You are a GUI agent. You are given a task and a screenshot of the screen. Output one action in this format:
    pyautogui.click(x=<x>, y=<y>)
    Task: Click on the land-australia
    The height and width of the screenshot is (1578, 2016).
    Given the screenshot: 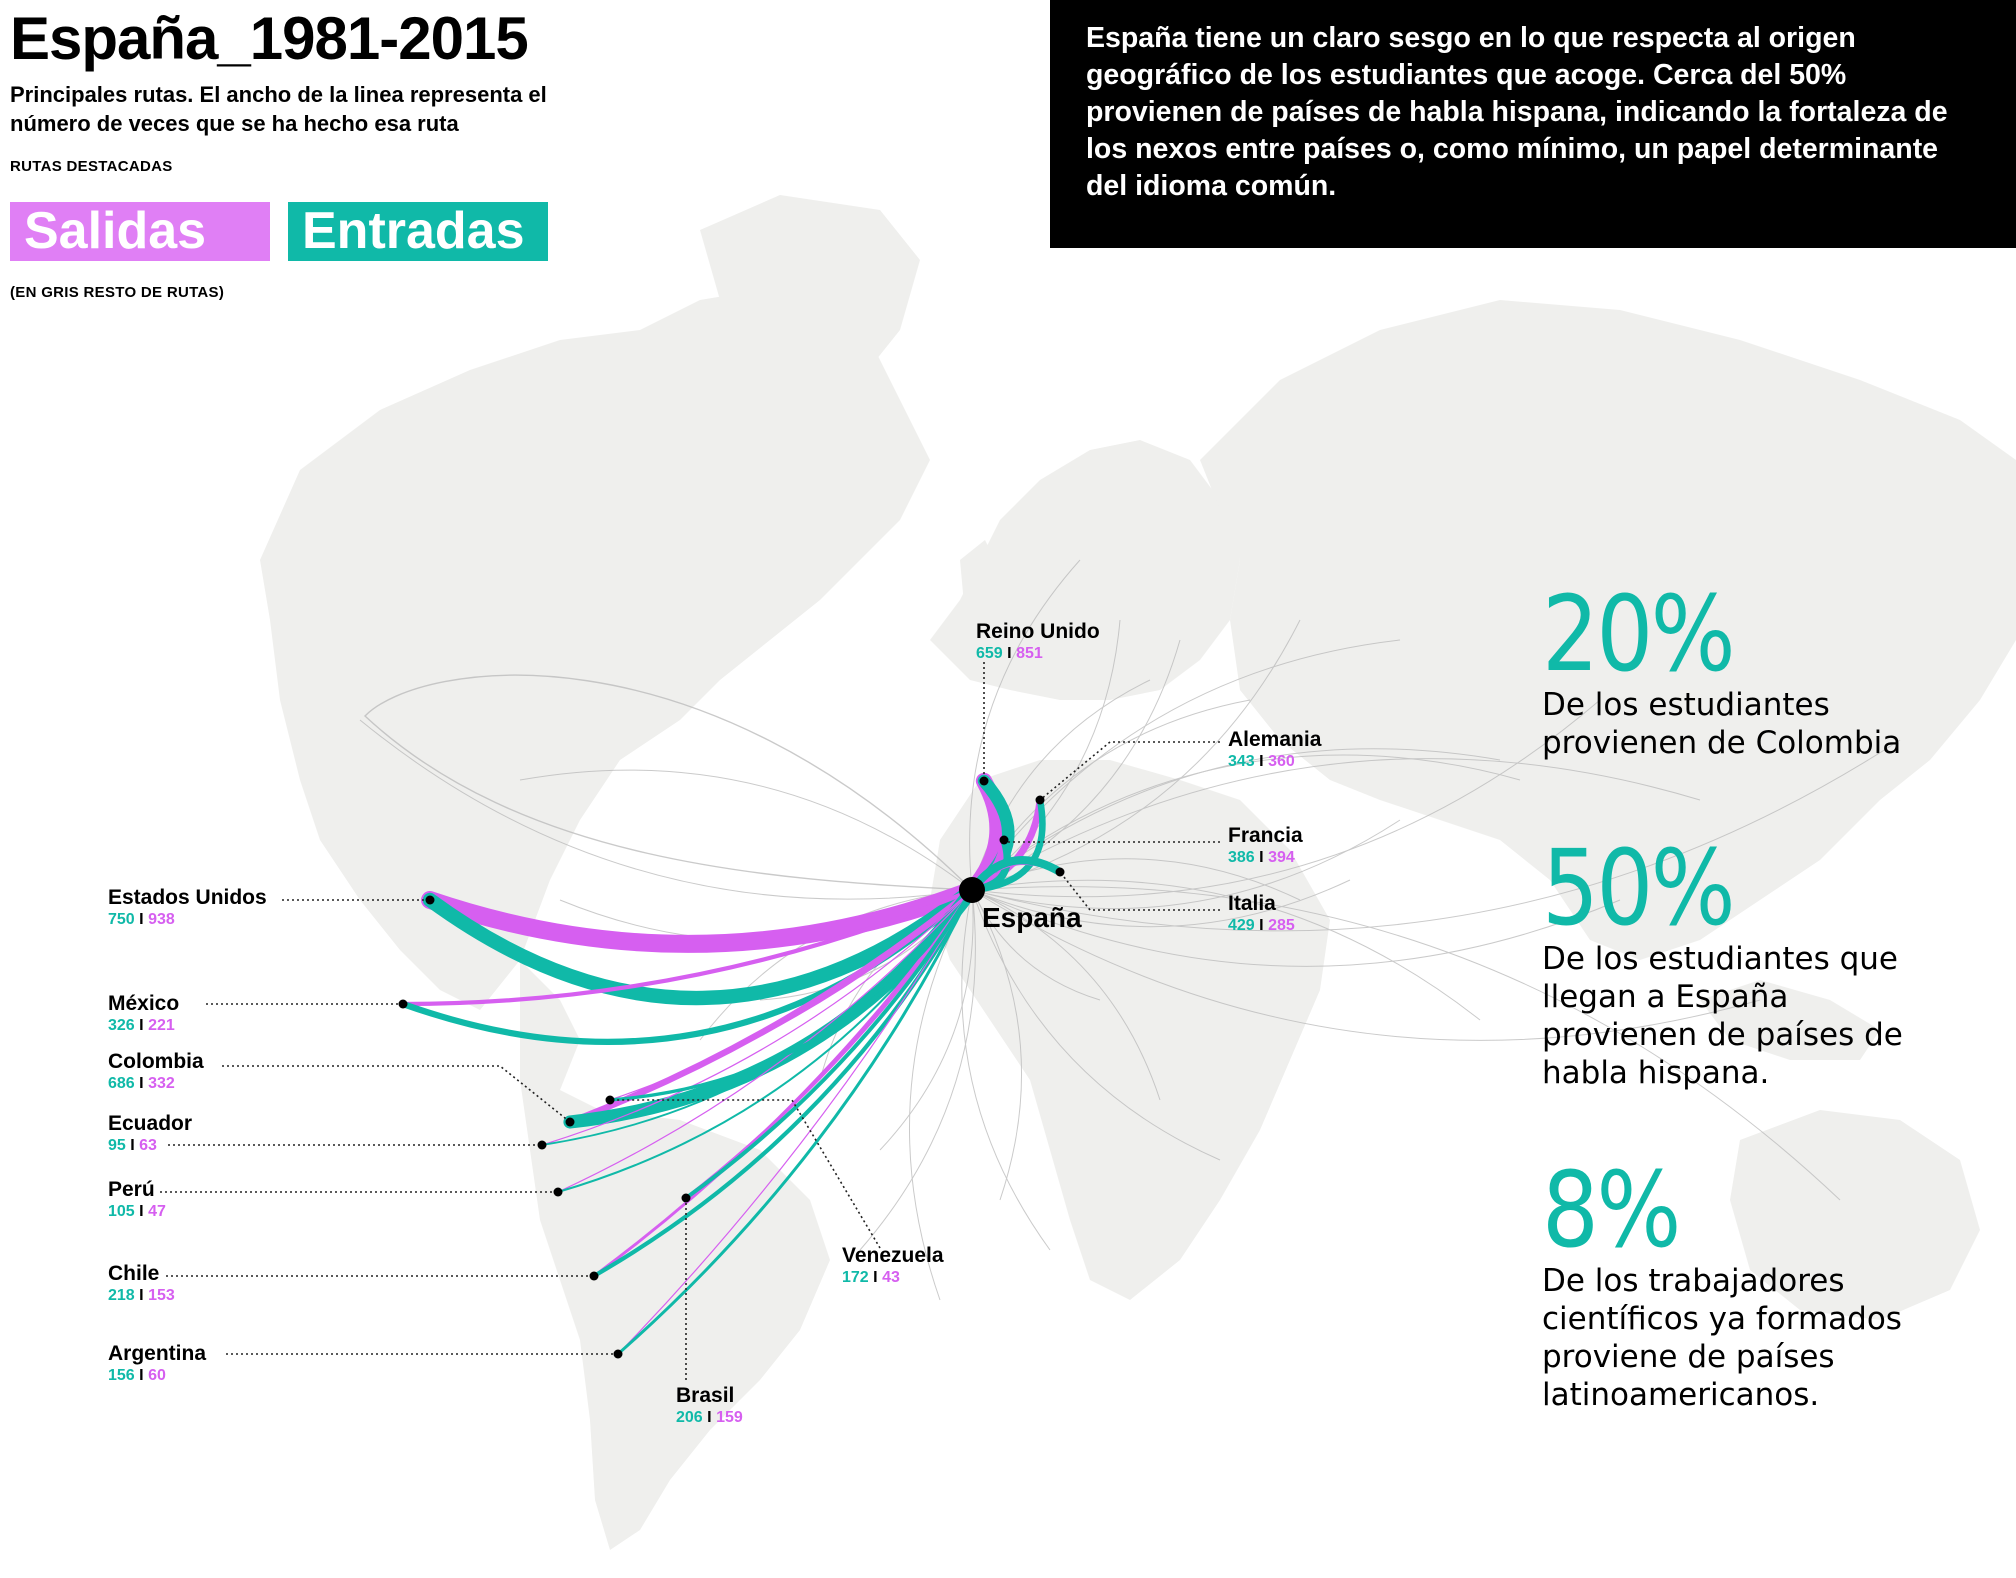 What is the action you would take?
    pyautogui.click(x=1855, y=1215)
    